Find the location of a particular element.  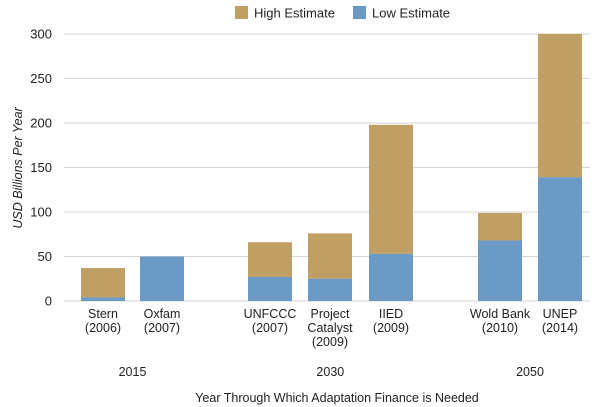

category-label: Project Catalyst (2009) is located at coordinates (330, 328).